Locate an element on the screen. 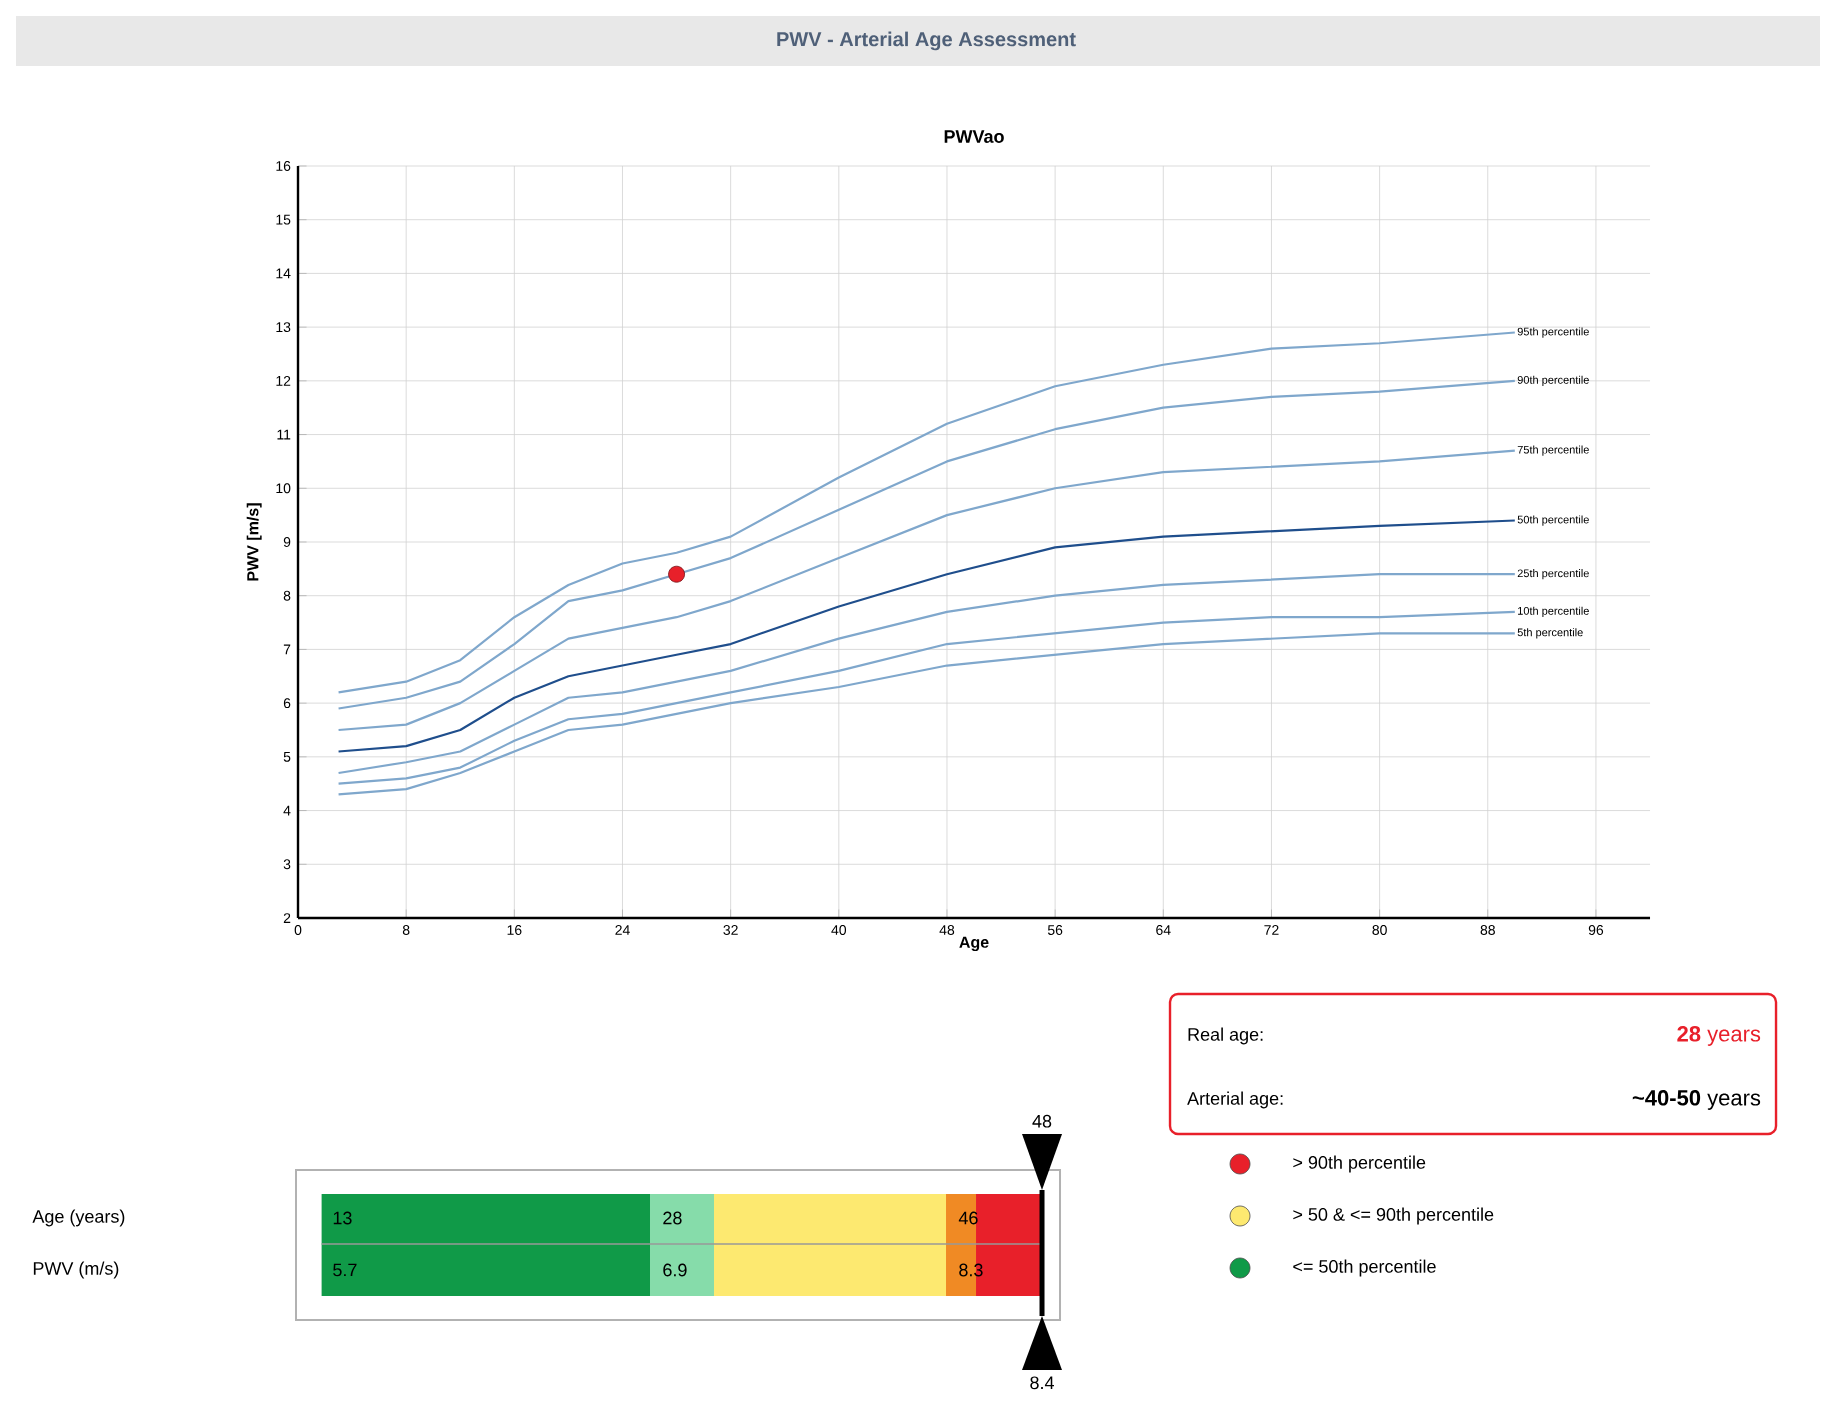 The width and height of the screenshot is (1834, 1408). text: PWV (m/s) is located at coordinates (76, 1270).